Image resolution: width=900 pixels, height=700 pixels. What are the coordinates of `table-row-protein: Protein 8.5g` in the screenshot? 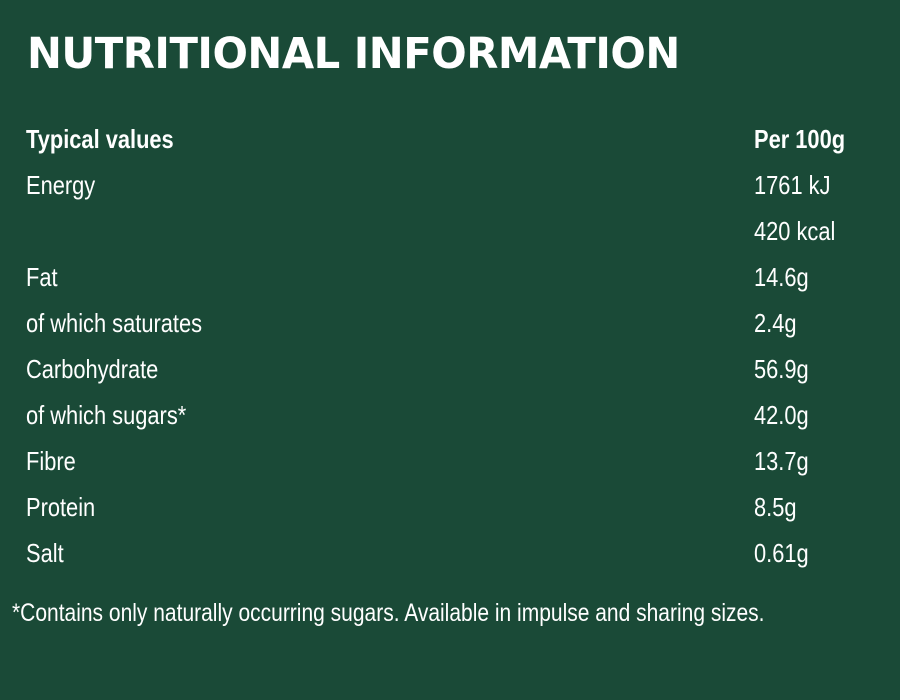 It's located at (451, 507).